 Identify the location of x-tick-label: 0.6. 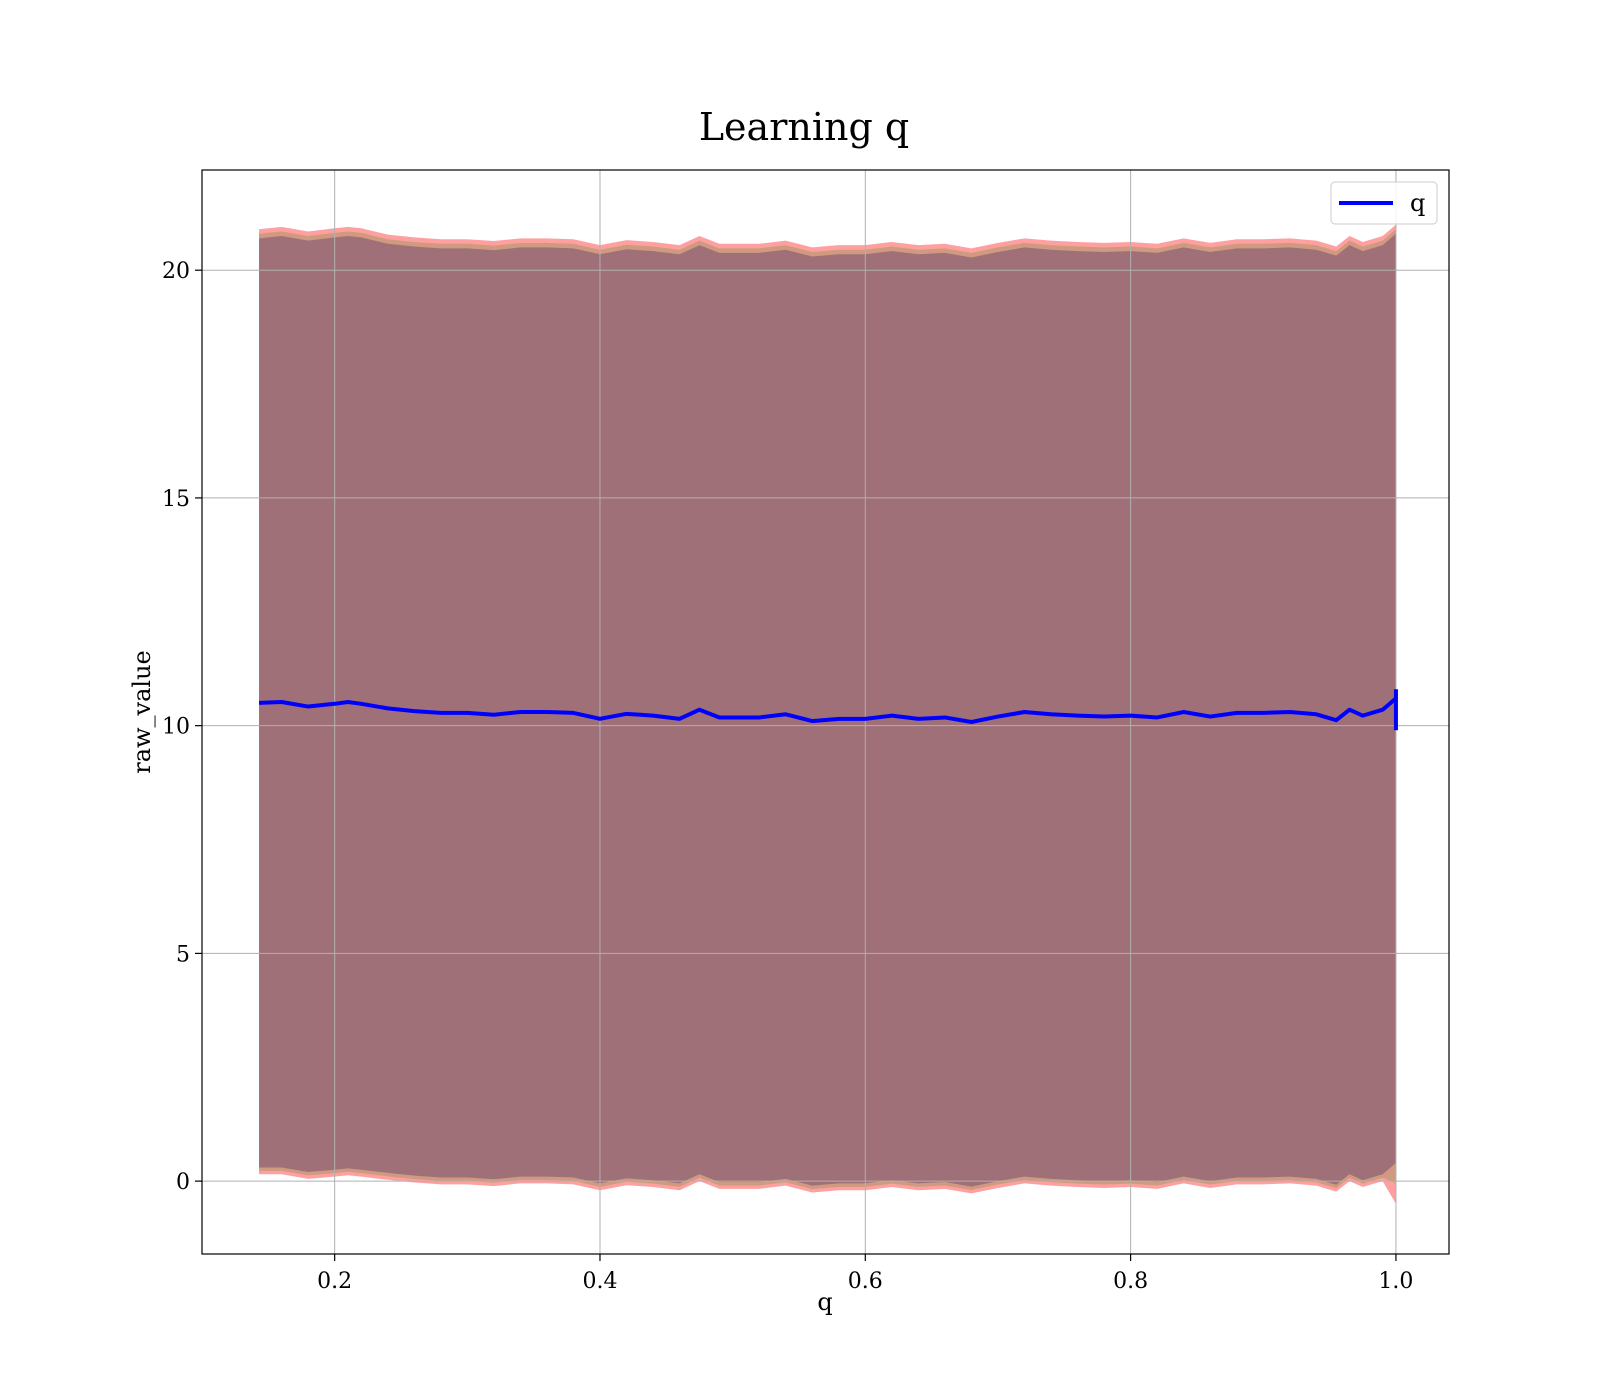
(865, 1281).